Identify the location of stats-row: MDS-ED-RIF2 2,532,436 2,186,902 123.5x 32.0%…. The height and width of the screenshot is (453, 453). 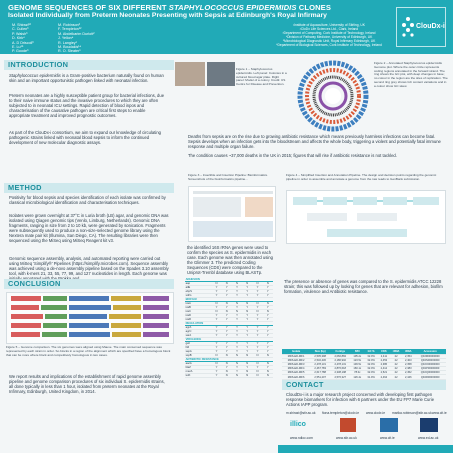
(364, 361).